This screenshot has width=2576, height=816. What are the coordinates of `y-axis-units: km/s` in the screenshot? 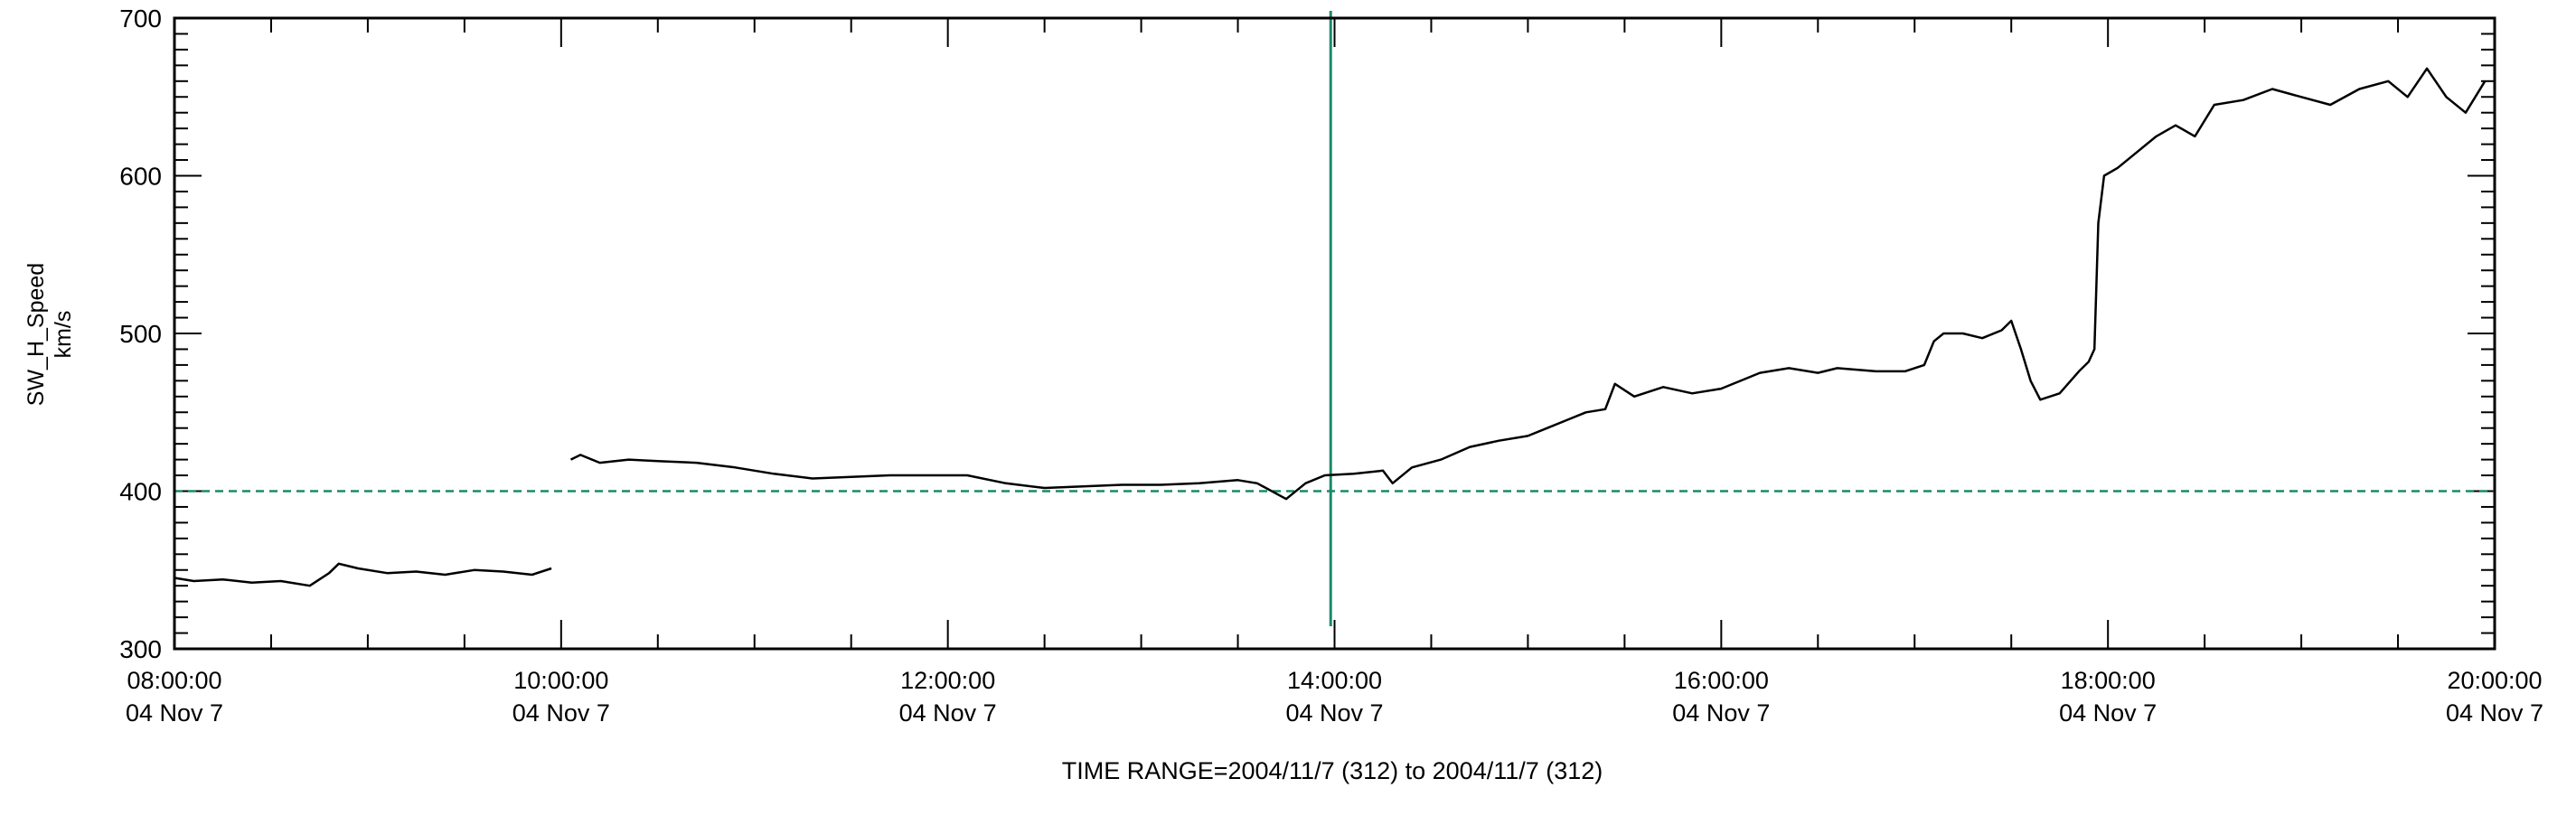 It's located at (63, 335).